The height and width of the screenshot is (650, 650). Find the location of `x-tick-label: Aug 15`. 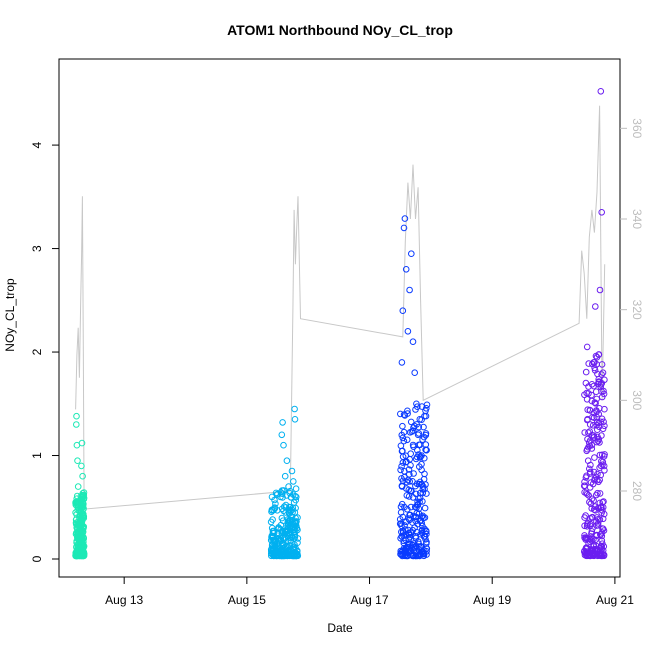

x-tick-label: Aug 15 is located at coordinates (247, 600).